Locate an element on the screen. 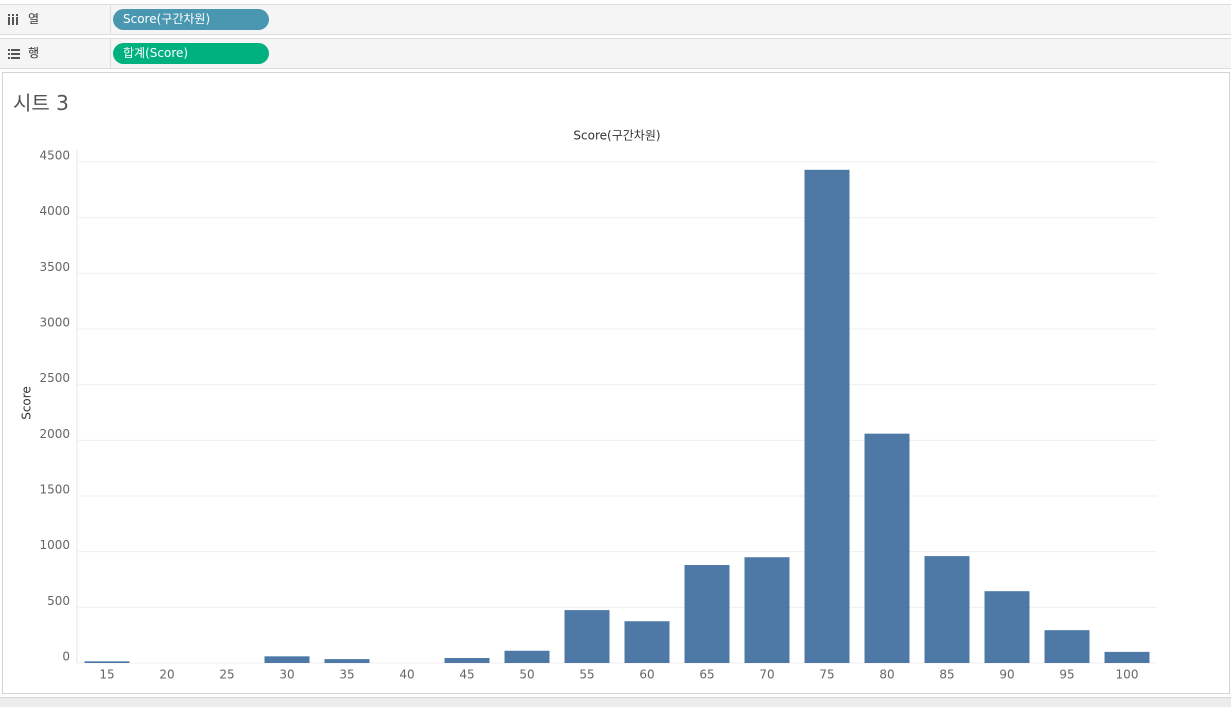 Image resolution: width=1231 pixels, height=707 pixels. y-tick-label: 500 is located at coordinates (58, 601).